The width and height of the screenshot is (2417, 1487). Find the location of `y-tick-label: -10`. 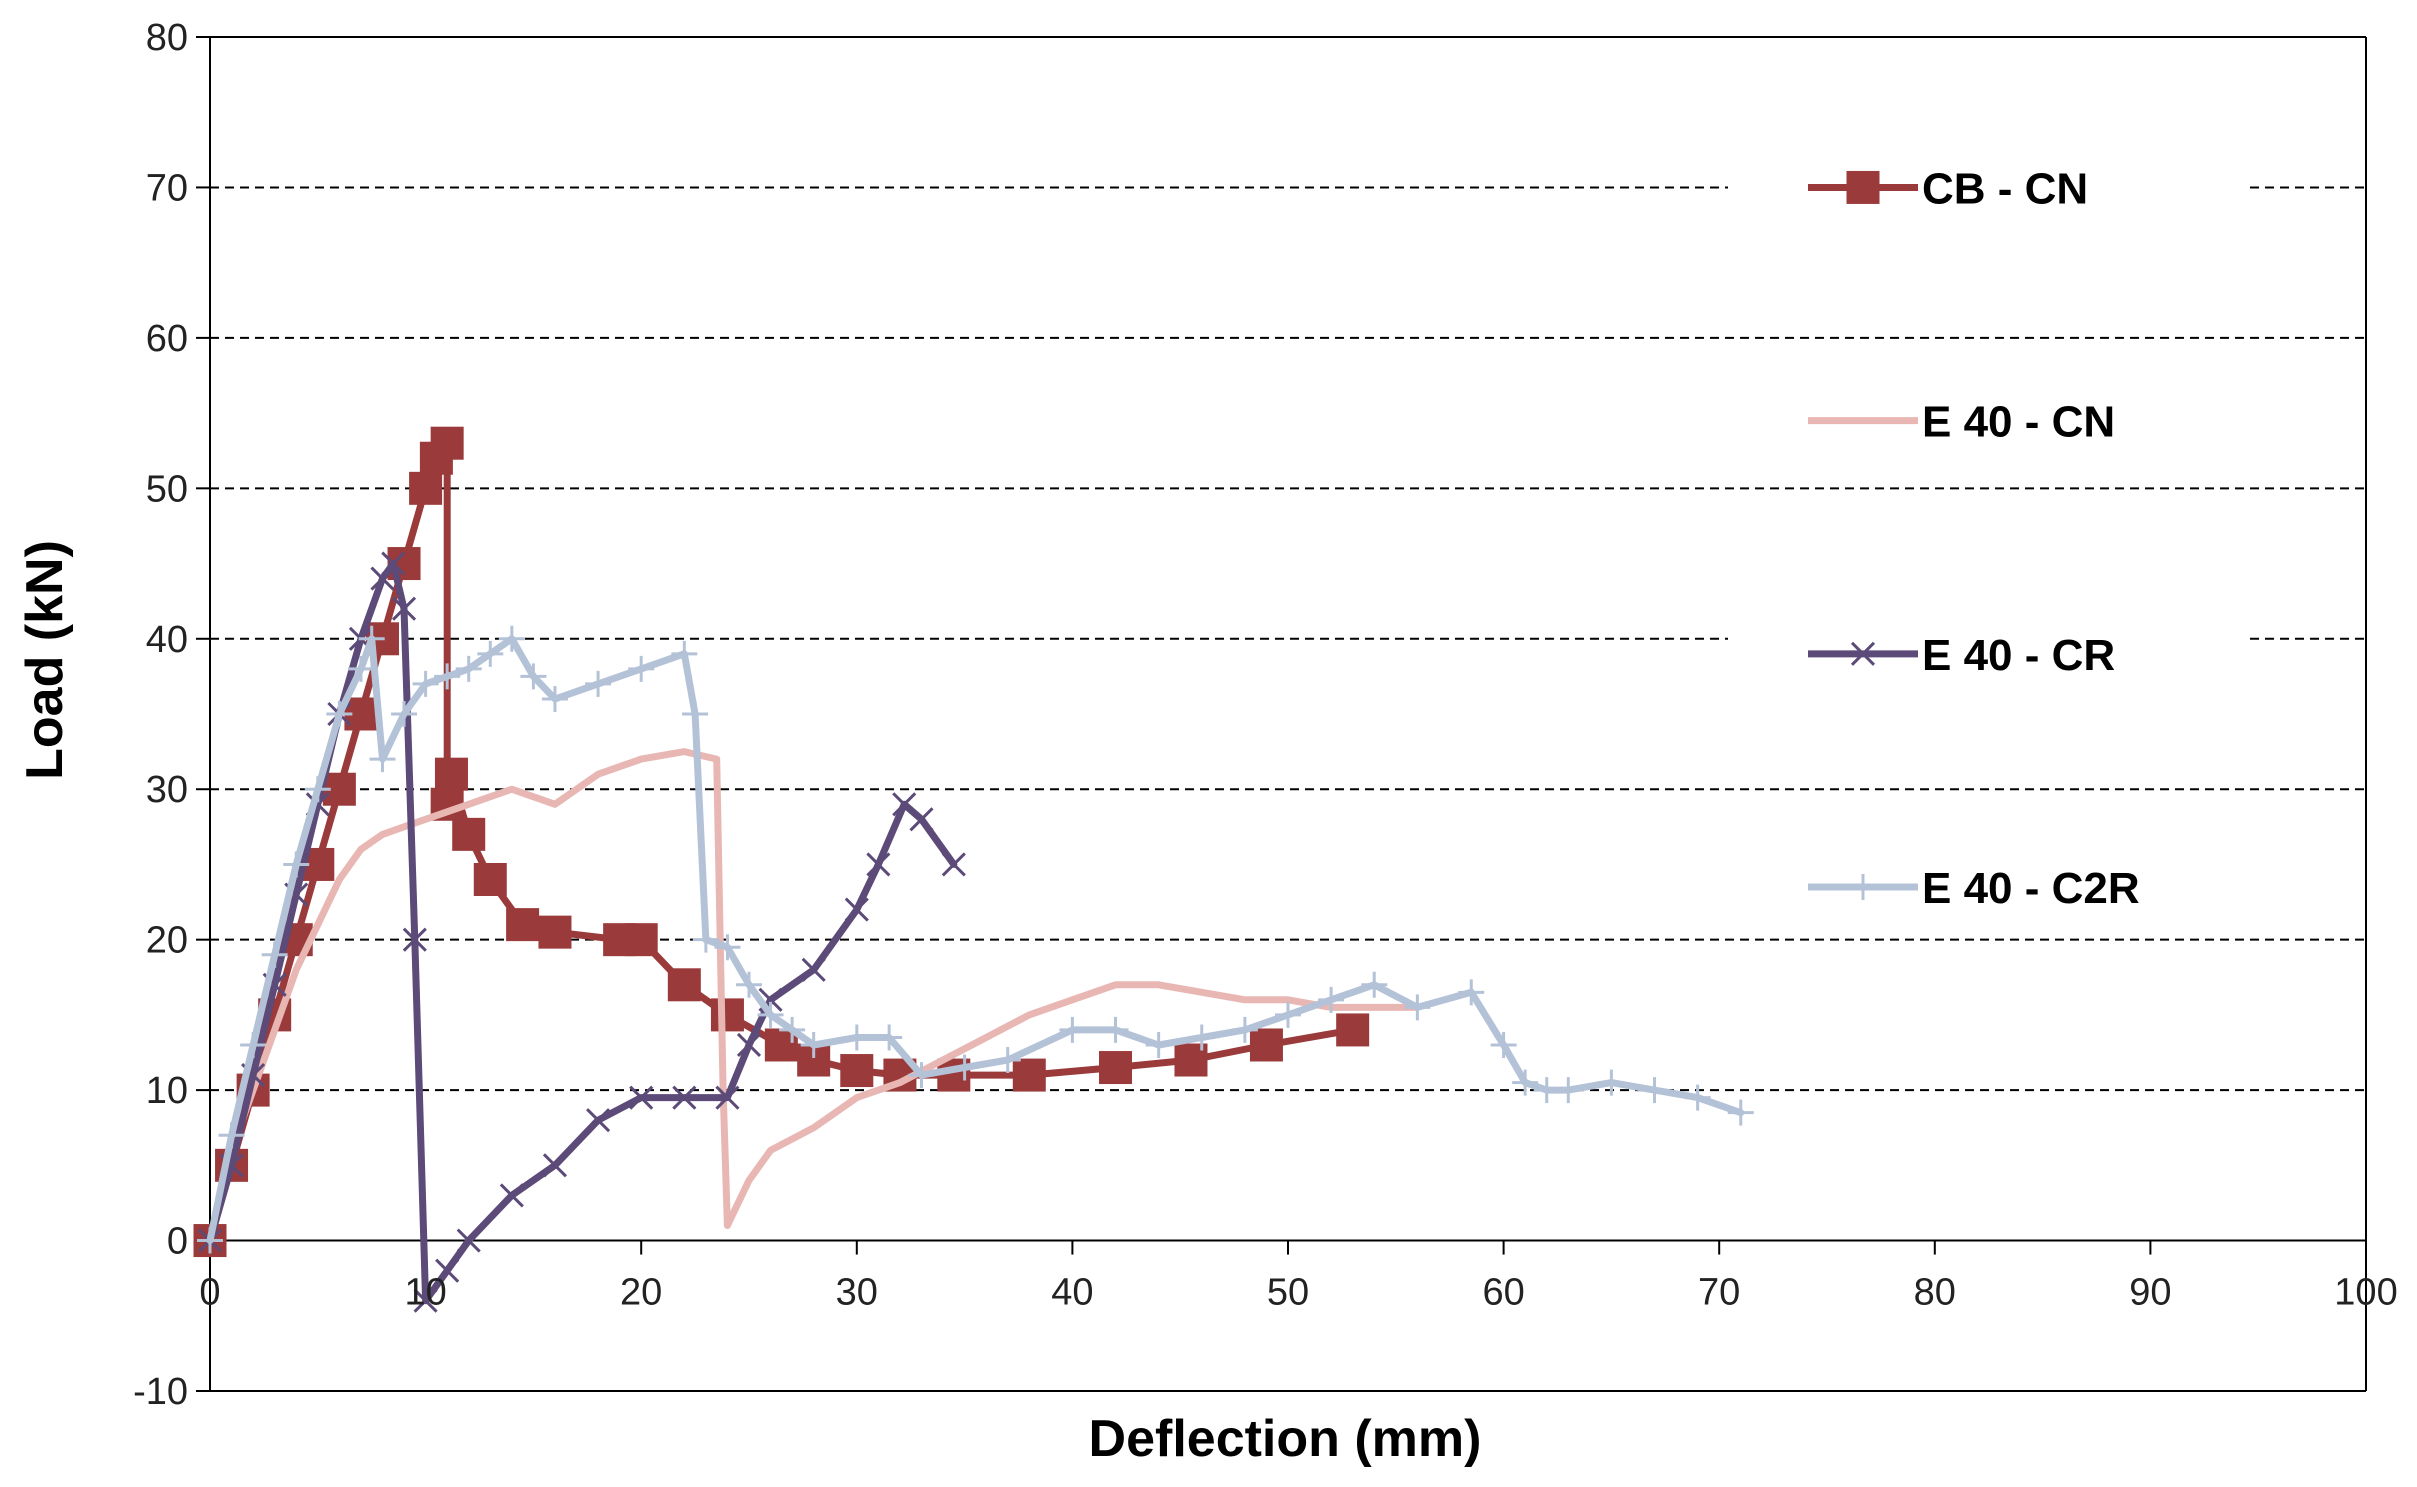

y-tick-label: -10 is located at coordinates (160, 1392).